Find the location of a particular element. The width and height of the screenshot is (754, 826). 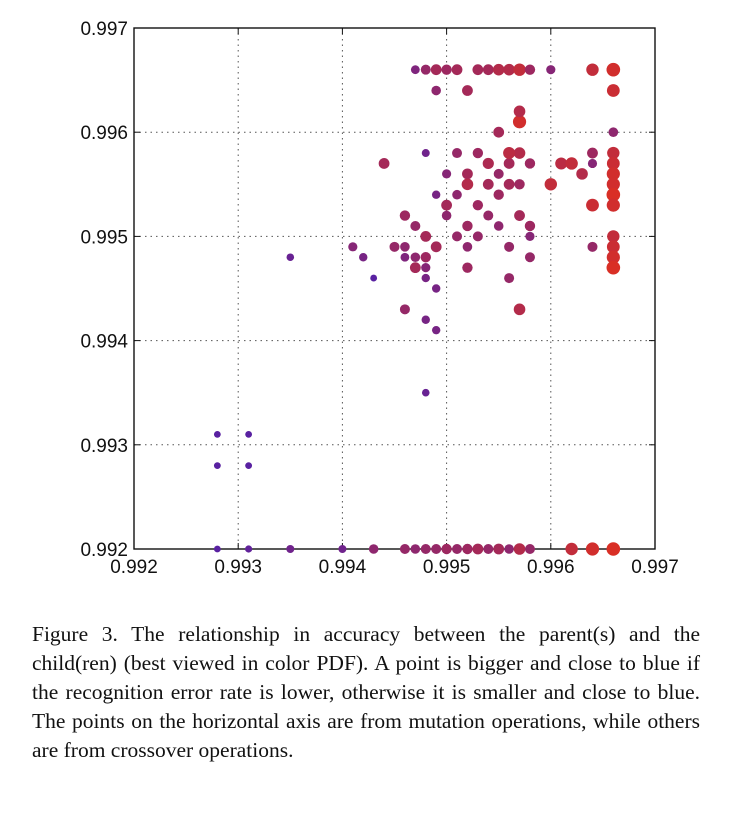

x-tick-label: 0.996 is located at coordinates (551, 567).